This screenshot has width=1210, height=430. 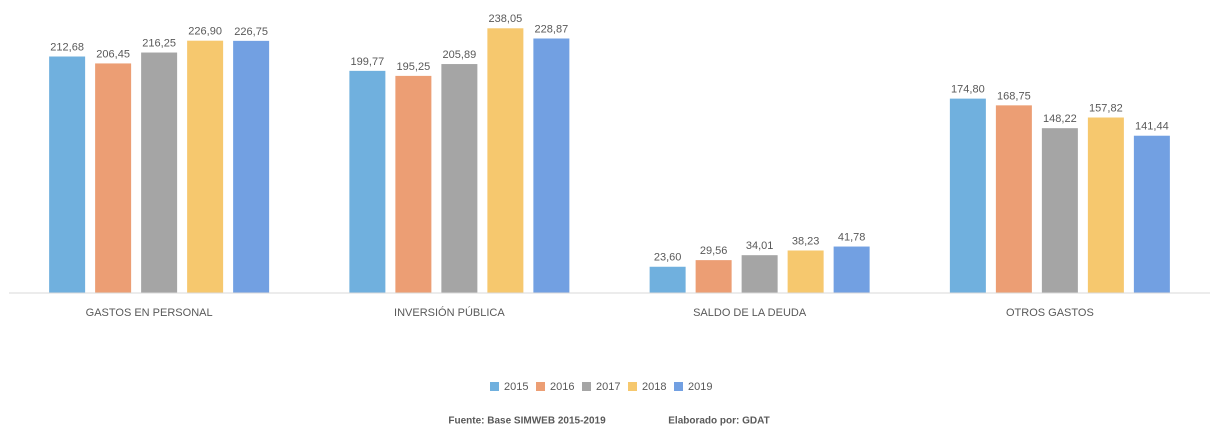 What do you see at coordinates (552, 29) in the screenshot?
I see `data-label: 228,87` at bounding box center [552, 29].